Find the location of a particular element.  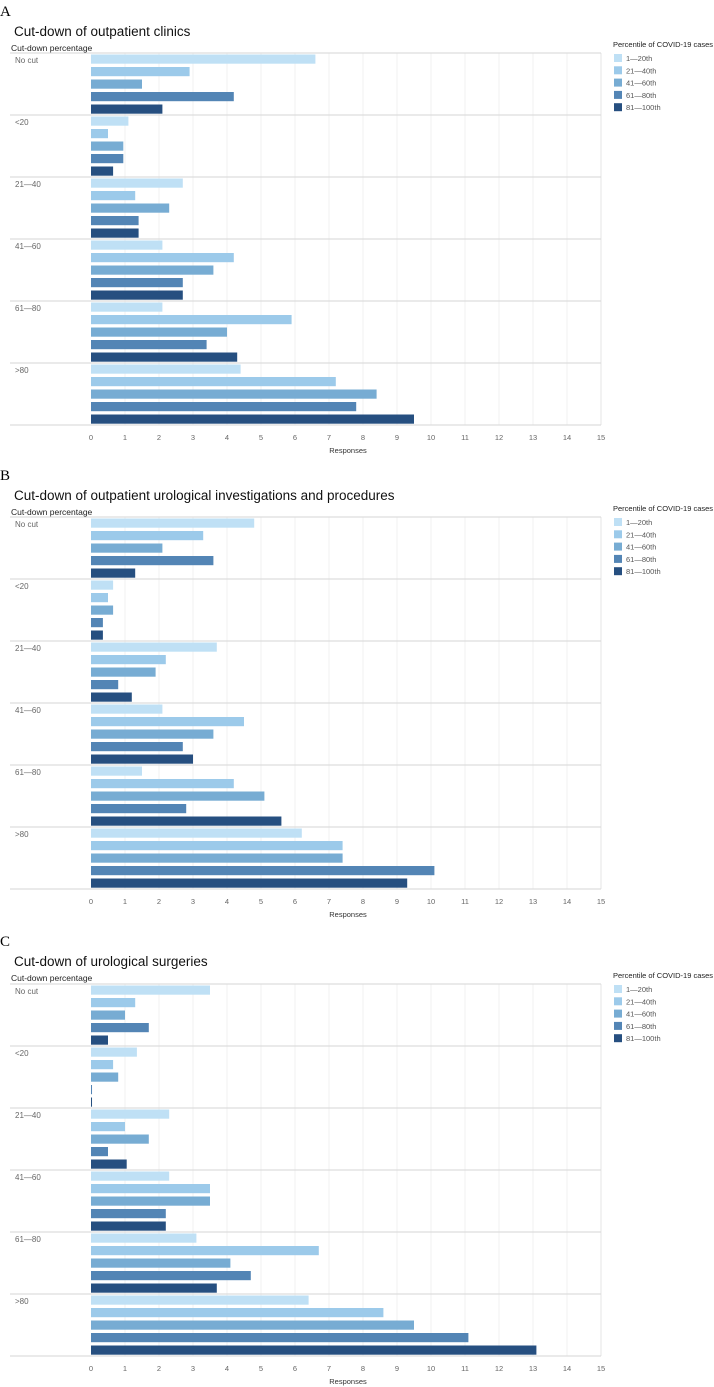

category-label: 21—40 is located at coordinates (28, 184).